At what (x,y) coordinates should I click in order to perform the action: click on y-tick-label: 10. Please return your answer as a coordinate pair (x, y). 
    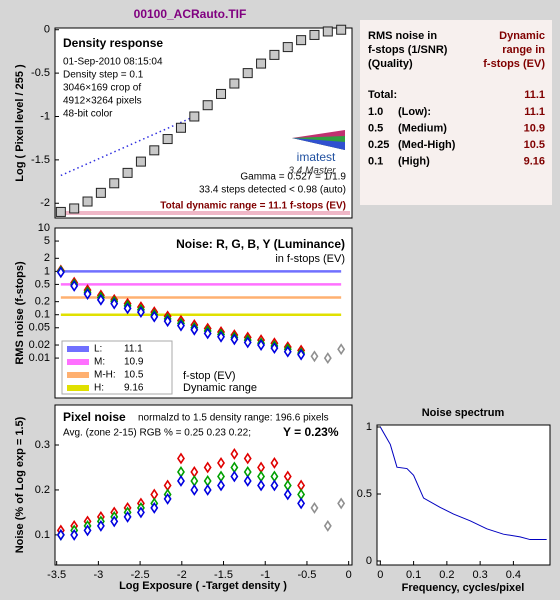
    Looking at the image, I should click on (44, 228).